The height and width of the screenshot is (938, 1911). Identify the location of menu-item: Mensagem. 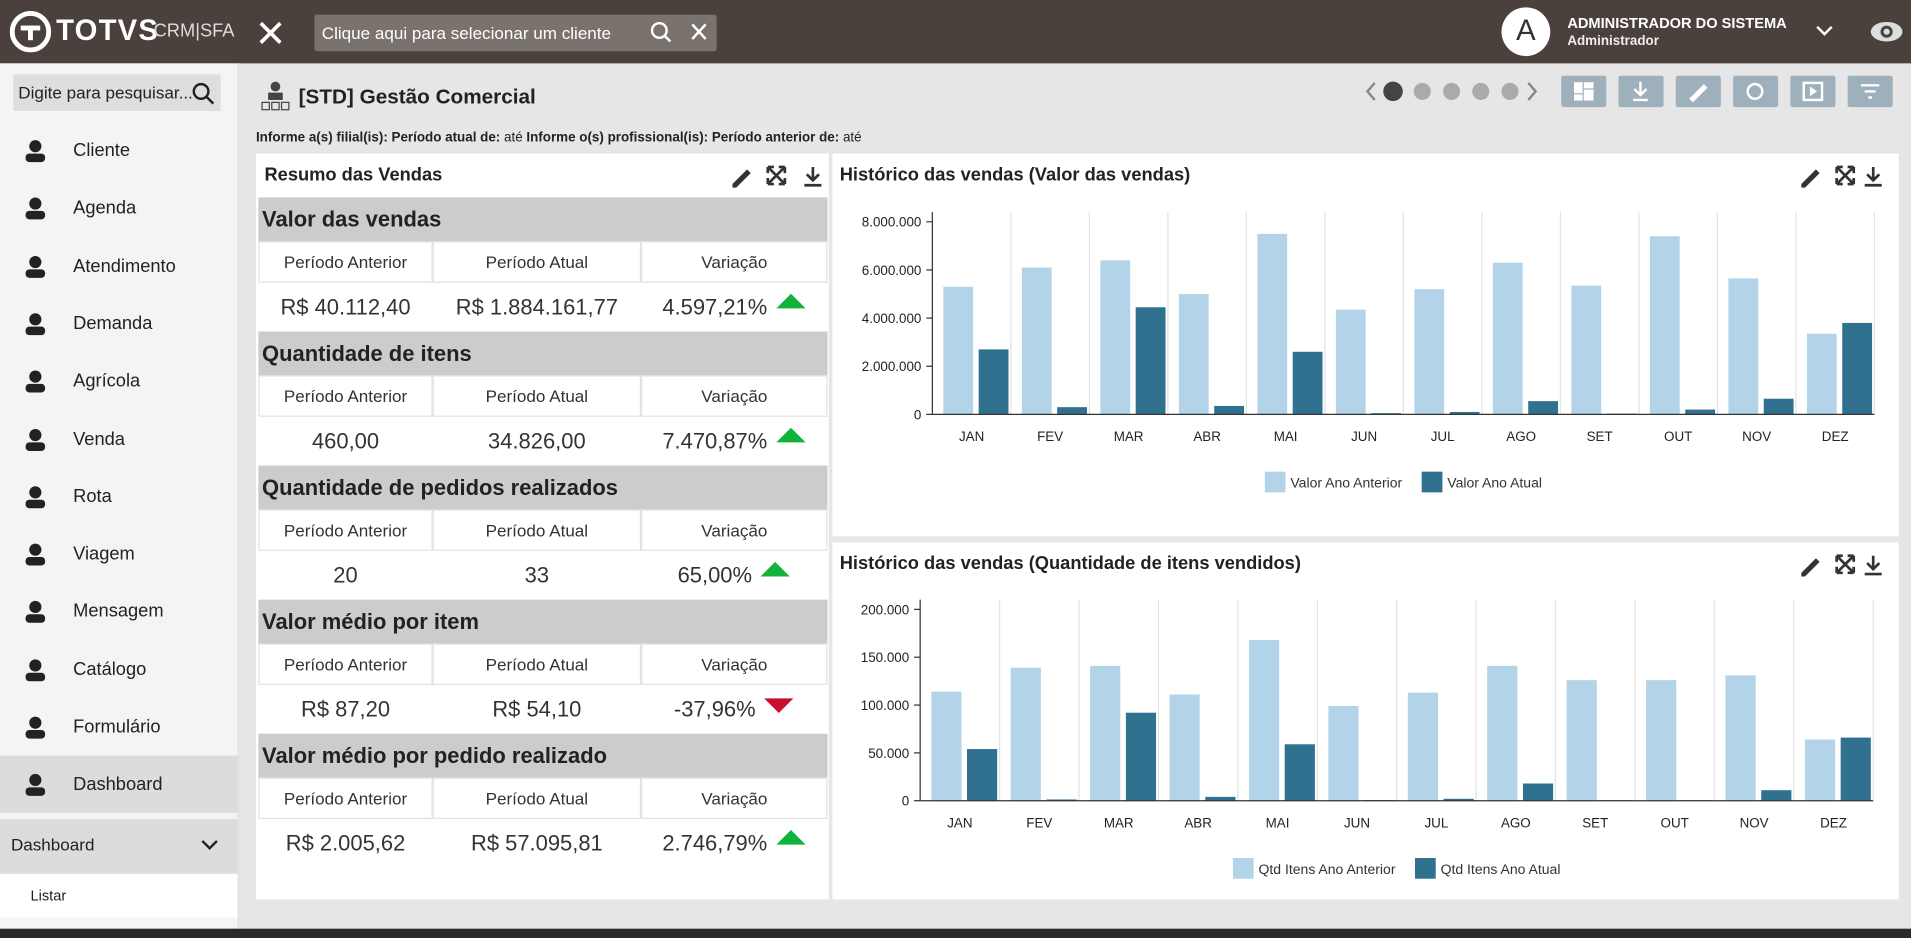
(119, 611).